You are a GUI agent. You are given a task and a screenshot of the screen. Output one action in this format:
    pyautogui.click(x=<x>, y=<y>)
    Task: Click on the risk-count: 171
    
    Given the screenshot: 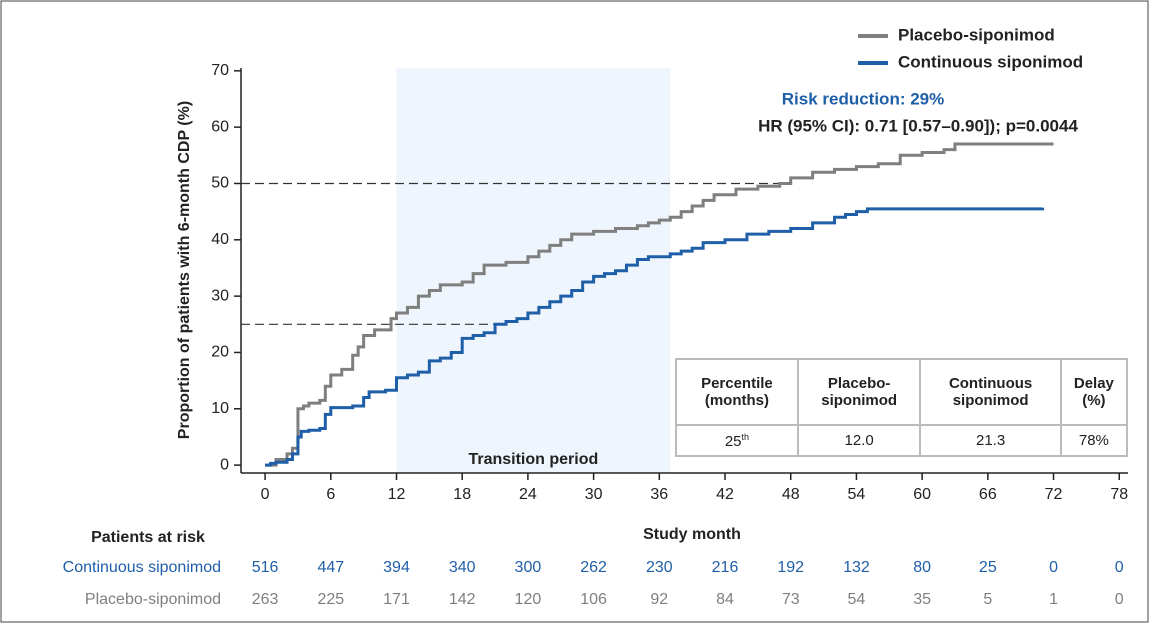 What is the action you would take?
    pyautogui.click(x=396, y=599)
    